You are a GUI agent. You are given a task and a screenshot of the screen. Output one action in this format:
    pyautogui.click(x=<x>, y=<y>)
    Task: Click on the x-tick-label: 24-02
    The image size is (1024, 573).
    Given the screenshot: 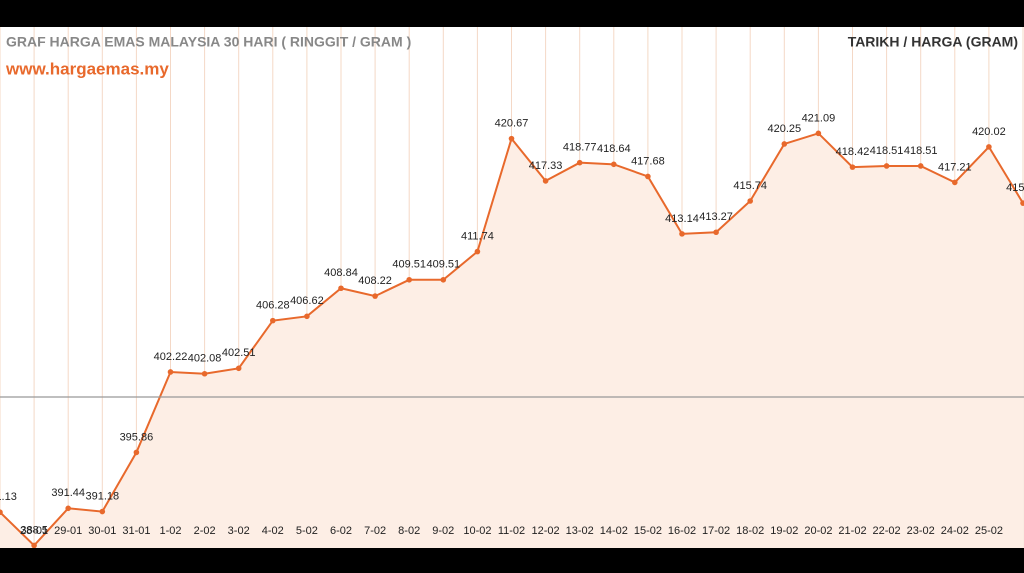 What is the action you would take?
    pyautogui.click(x=955, y=531)
    